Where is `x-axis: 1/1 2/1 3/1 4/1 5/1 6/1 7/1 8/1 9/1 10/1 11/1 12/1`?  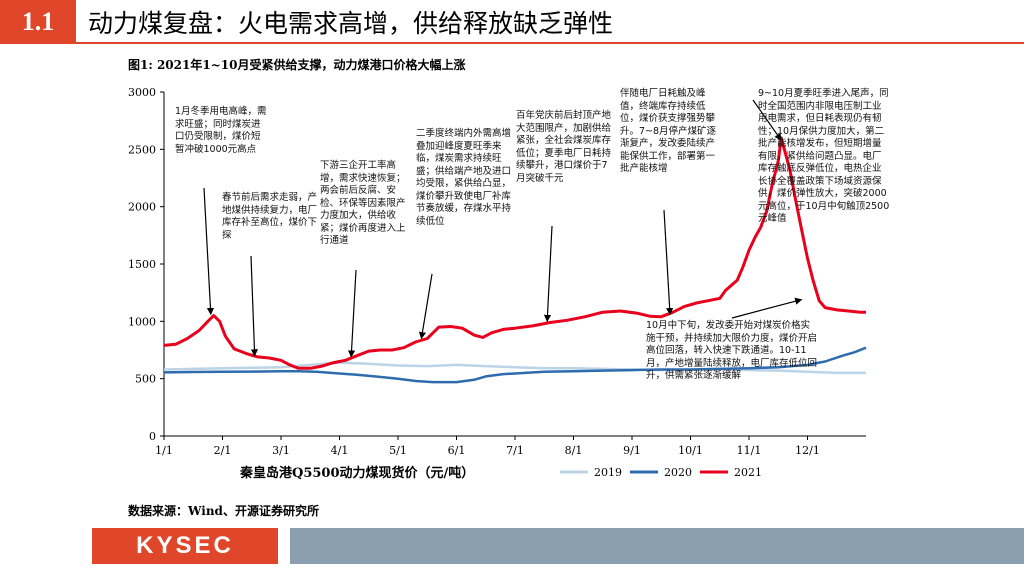
x-axis: 1/1 2/1 3/1 4/1 5/1 6/1 7/1 8/1 9/1 10/1 11/1 12/1 is located at coordinates (510, 446).